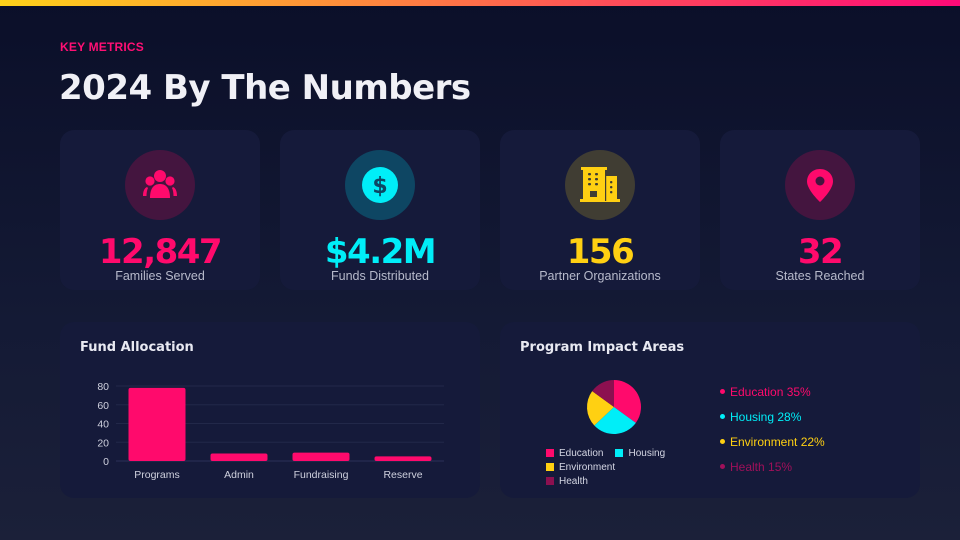 The height and width of the screenshot is (540, 960). Describe the element at coordinates (239, 457) in the screenshot. I see `bar-admin` at that location.